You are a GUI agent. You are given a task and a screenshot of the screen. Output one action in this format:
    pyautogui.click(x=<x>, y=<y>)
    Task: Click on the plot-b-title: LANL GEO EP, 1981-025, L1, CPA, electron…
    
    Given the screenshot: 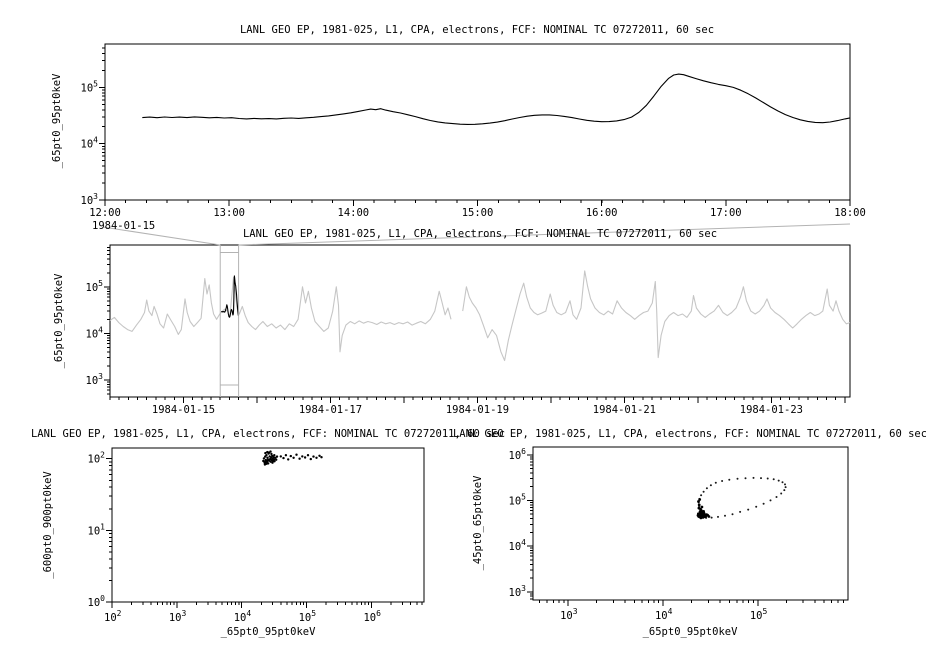 What is the action you would take?
    pyautogui.click(x=480, y=234)
    